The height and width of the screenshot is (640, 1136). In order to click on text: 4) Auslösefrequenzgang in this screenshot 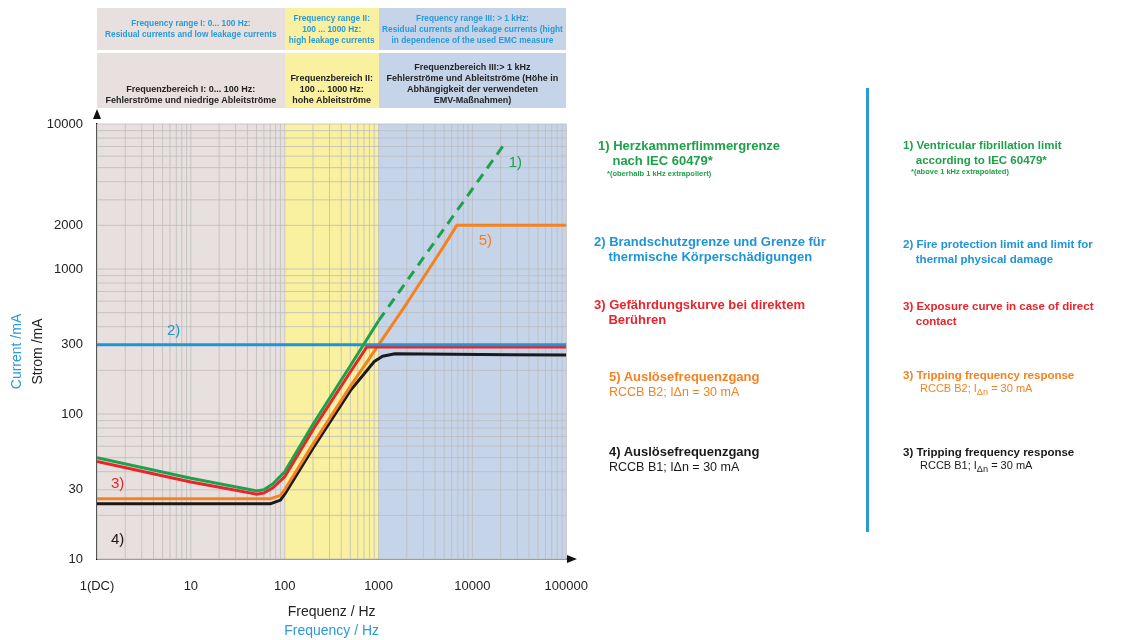, I will do `click(684, 451)`.